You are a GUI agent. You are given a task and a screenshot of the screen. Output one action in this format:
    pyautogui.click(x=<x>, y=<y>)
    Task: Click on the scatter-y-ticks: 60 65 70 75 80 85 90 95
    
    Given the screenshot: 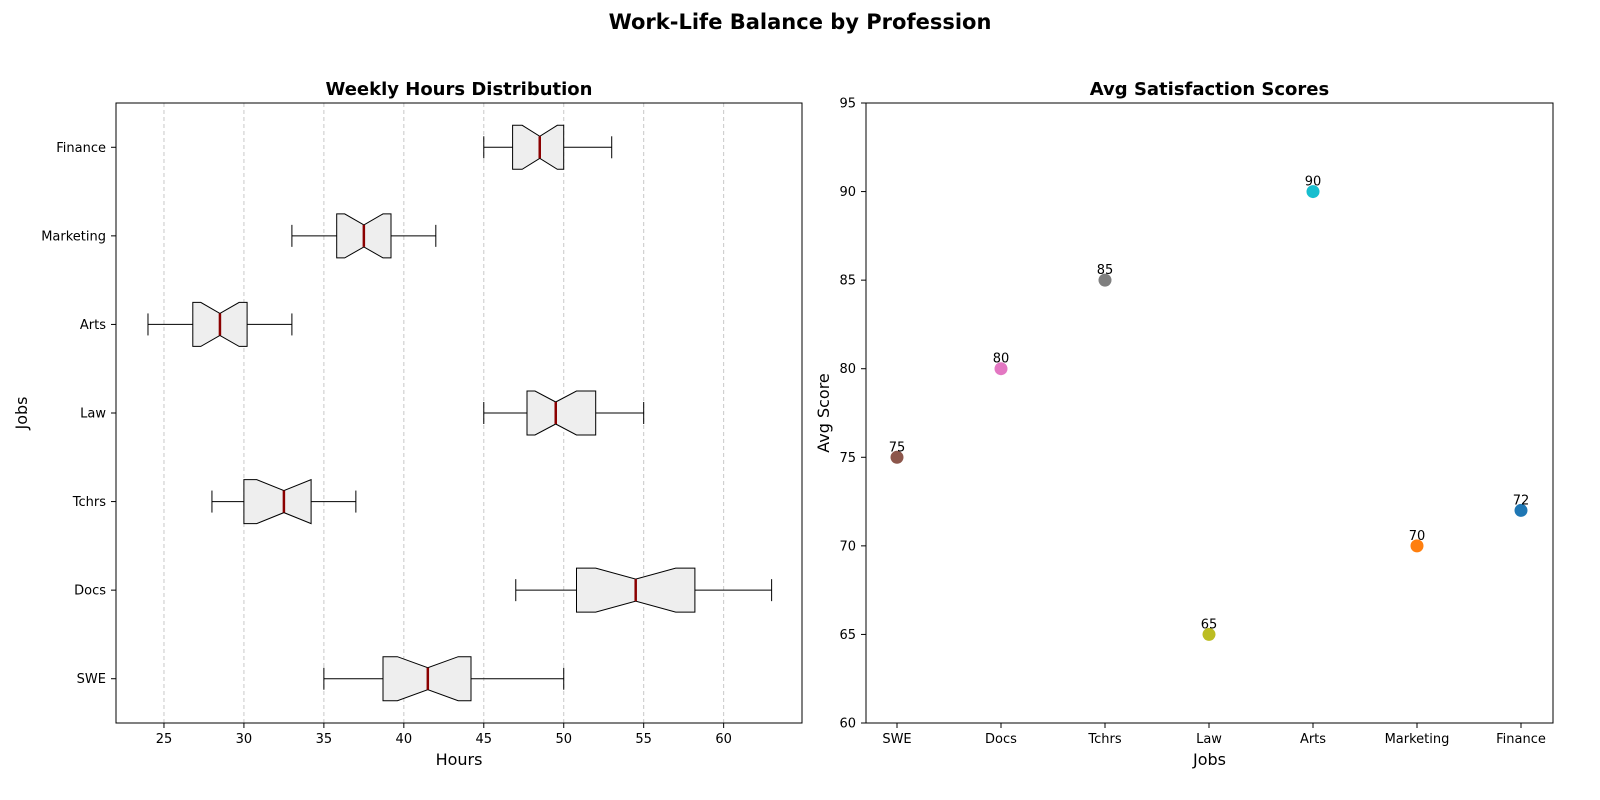 What is the action you would take?
    pyautogui.click(x=852, y=414)
    